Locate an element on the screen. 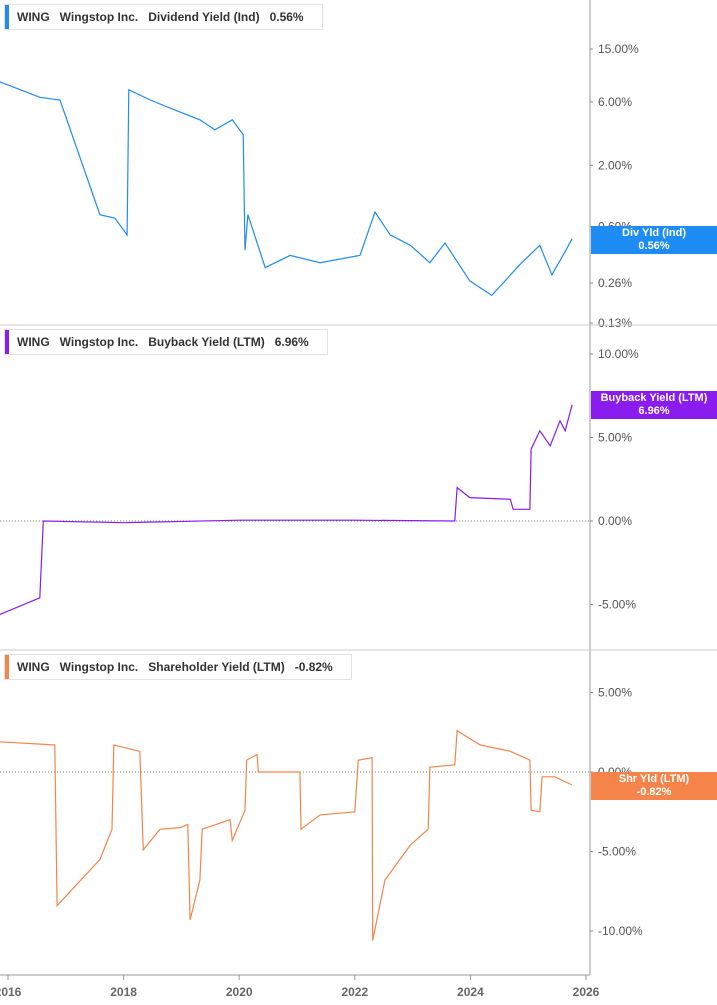  price-tag-buyback-yield: Buyback Yield (LTM) 6.96% is located at coordinates (654, 405).